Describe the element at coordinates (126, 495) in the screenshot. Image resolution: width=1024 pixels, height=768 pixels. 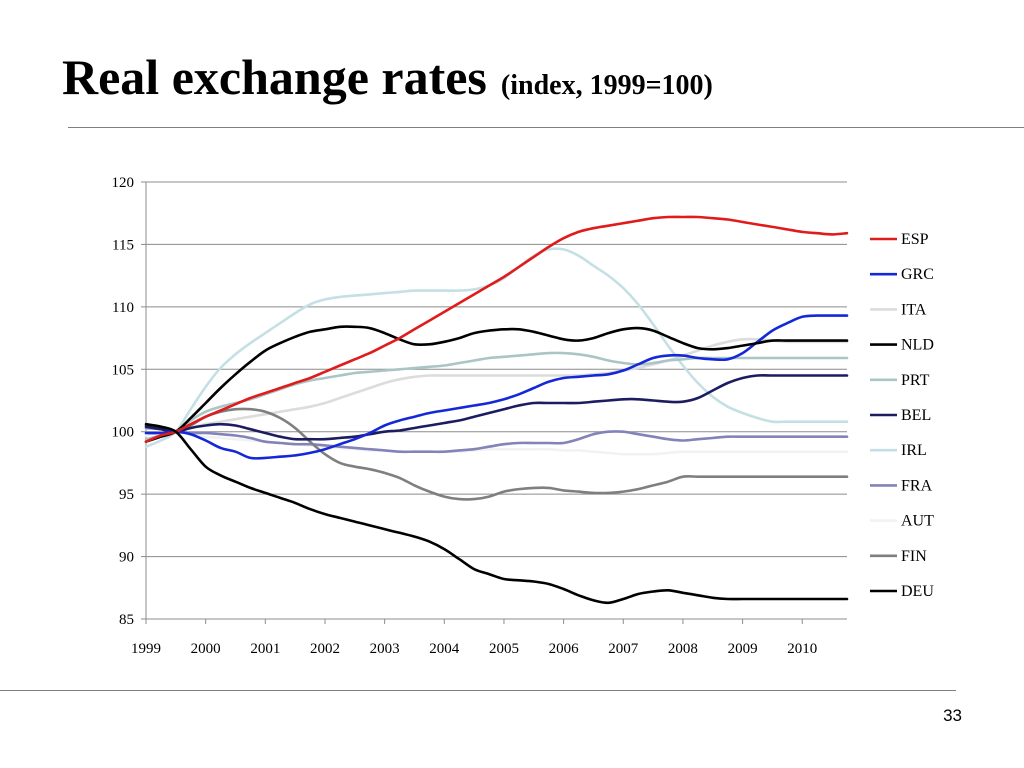
I see `y-tick-label-95: 95` at that location.